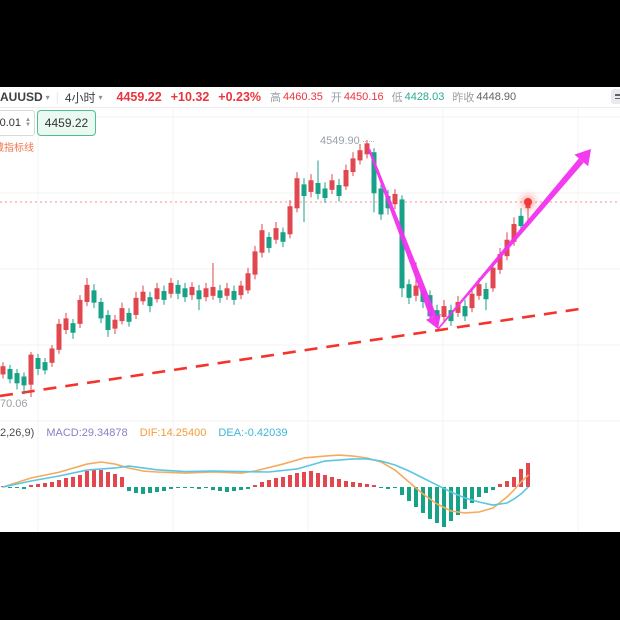 This screenshot has width=620, height=620. Describe the element at coordinates (17, 148) in the screenshot. I see `indicator-line-label: 藏指标线` at that location.